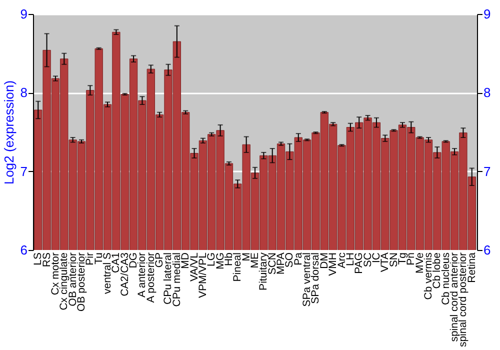 The width and height of the screenshot is (500, 350). Describe the element at coordinates (8, 132) in the screenshot. I see `y-axis-title: Log2 (expression)` at that location.